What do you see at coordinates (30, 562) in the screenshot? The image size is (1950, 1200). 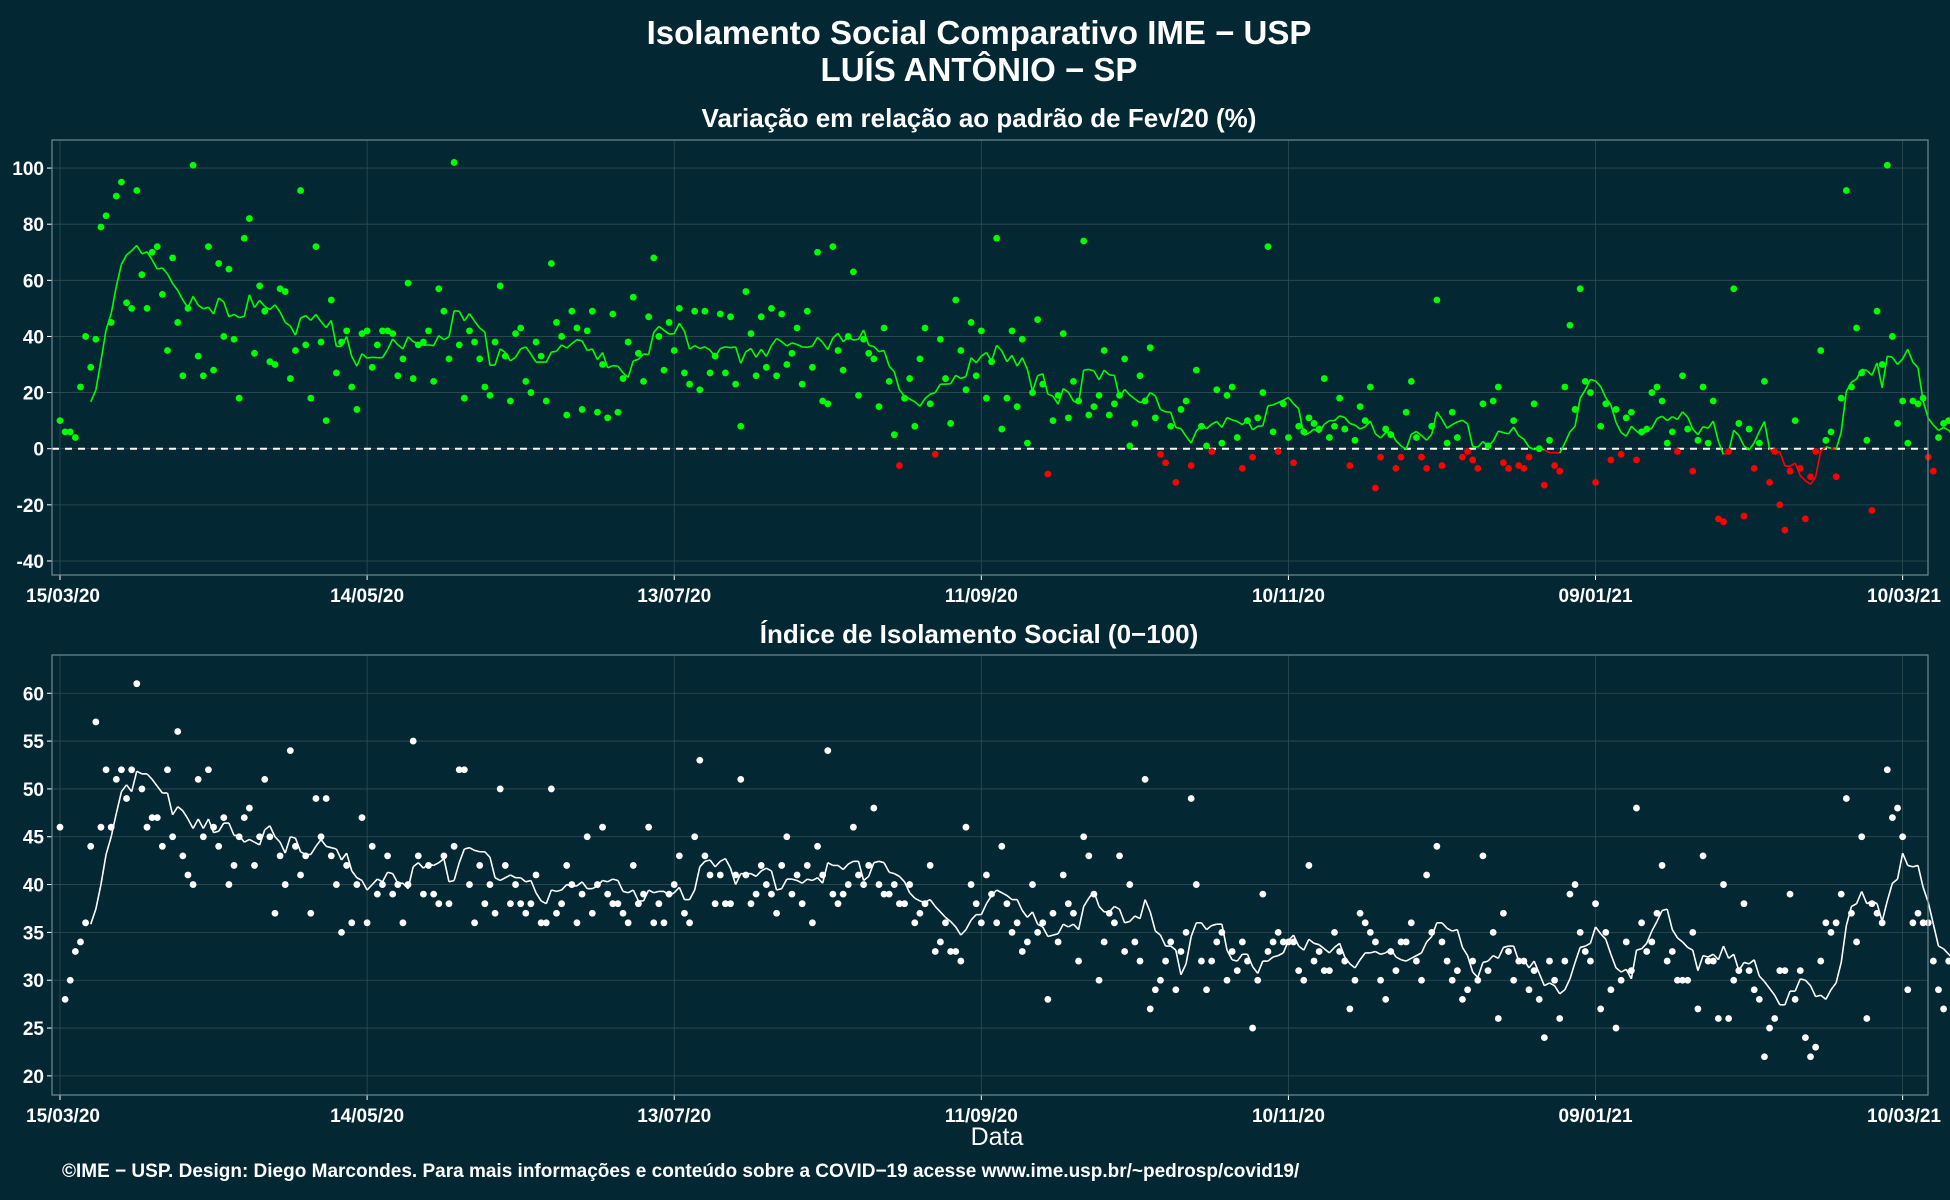 I see `y-tick-label: -40` at bounding box center [30, 562].